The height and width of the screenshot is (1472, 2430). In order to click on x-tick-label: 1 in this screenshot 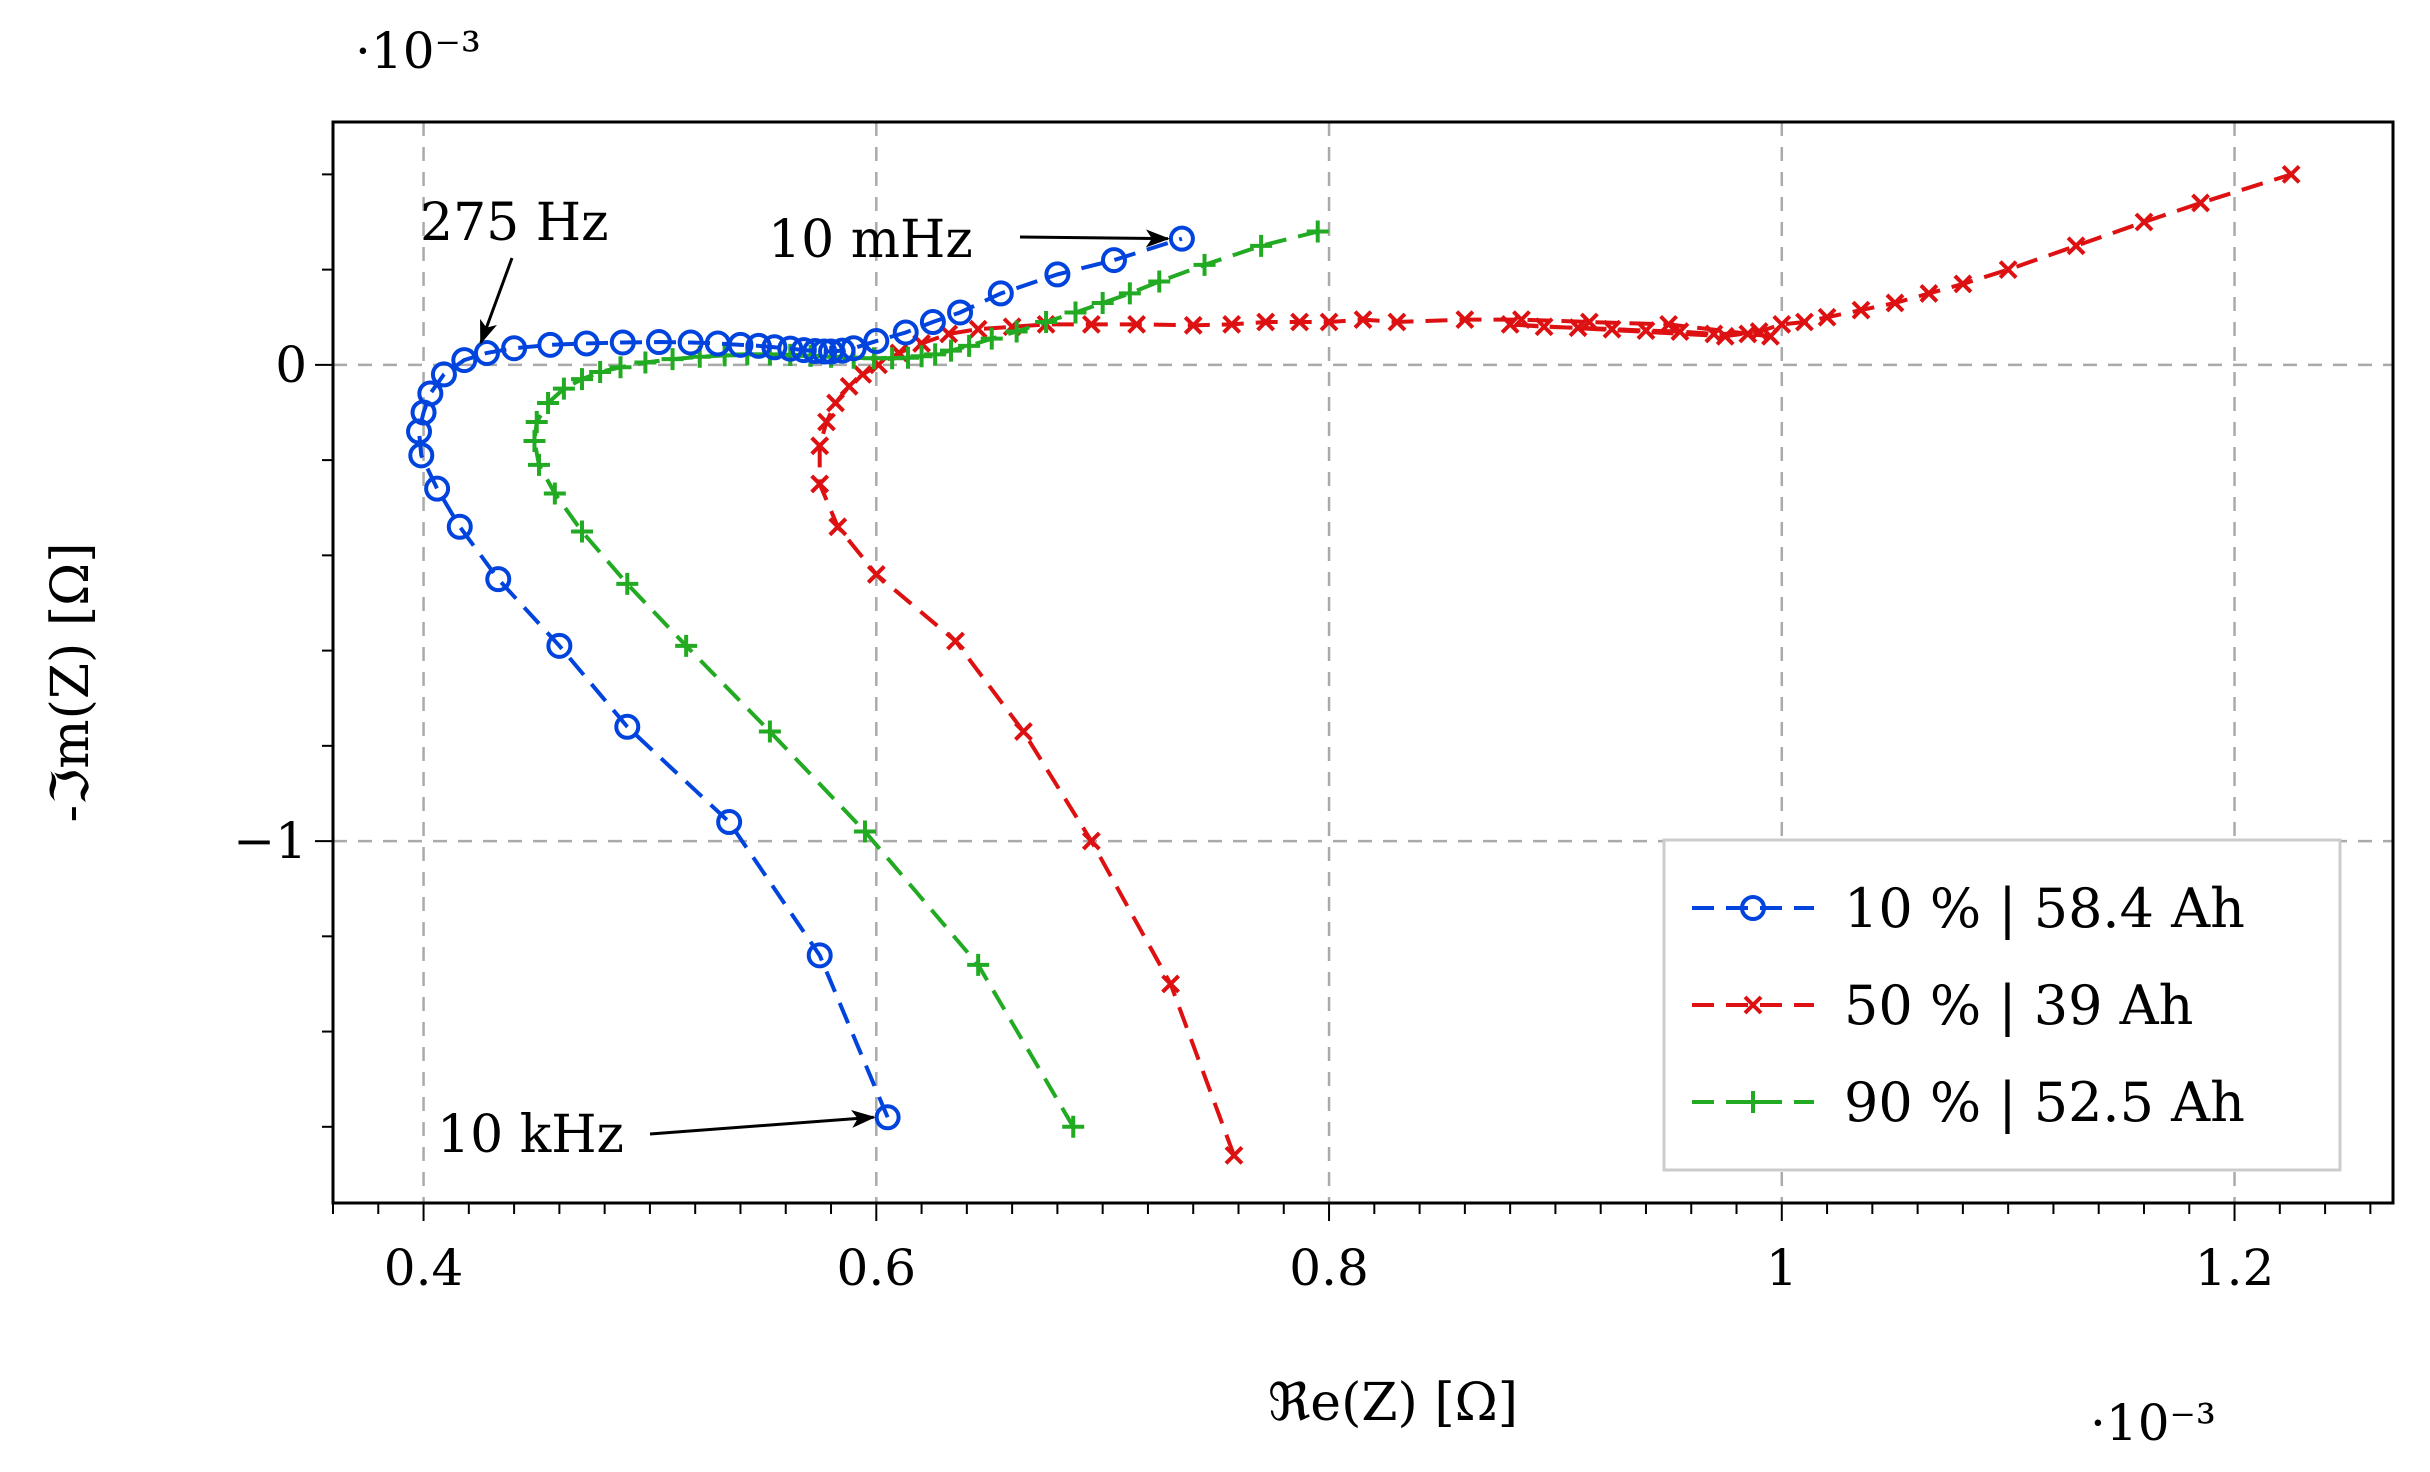, I will do `click(1782, 1268)`.